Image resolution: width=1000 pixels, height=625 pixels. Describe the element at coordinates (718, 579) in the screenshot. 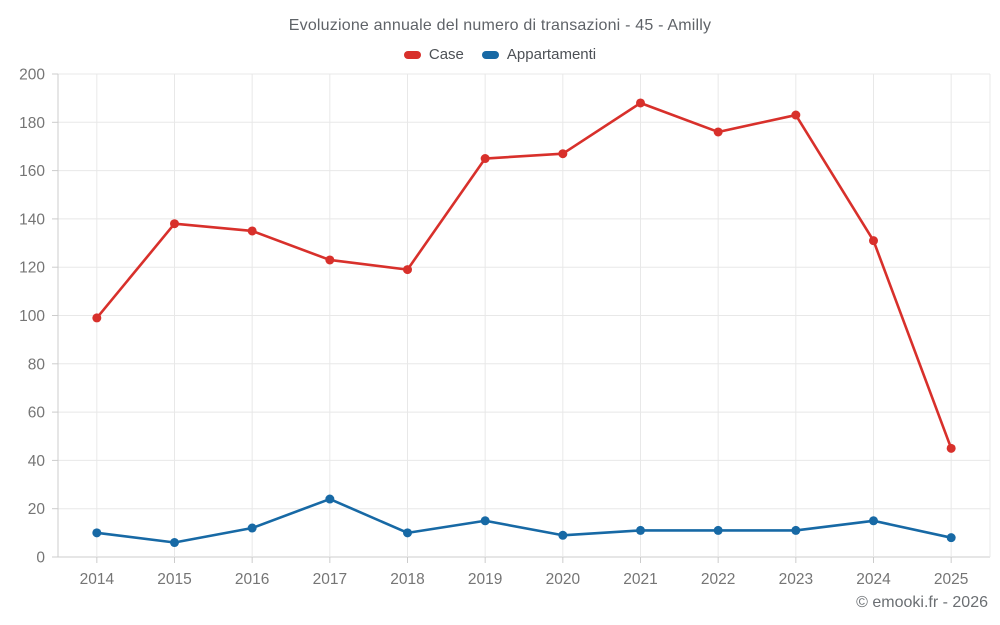

I see `x-axis-tick-label: 2022` at that location.